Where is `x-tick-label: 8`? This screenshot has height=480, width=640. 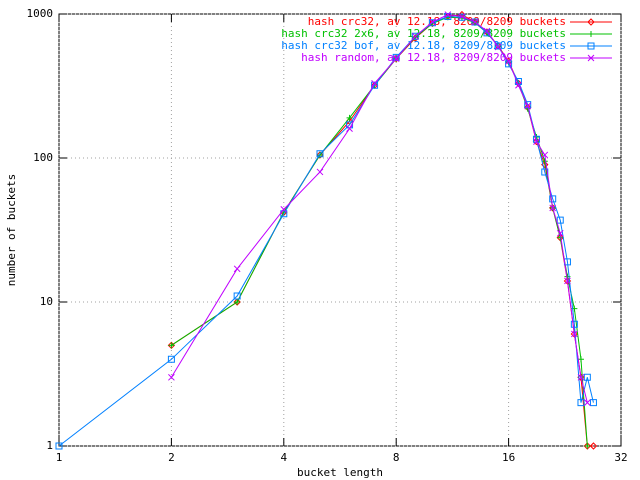 x-tick-label: 8 is located at coordinates (396, 457).